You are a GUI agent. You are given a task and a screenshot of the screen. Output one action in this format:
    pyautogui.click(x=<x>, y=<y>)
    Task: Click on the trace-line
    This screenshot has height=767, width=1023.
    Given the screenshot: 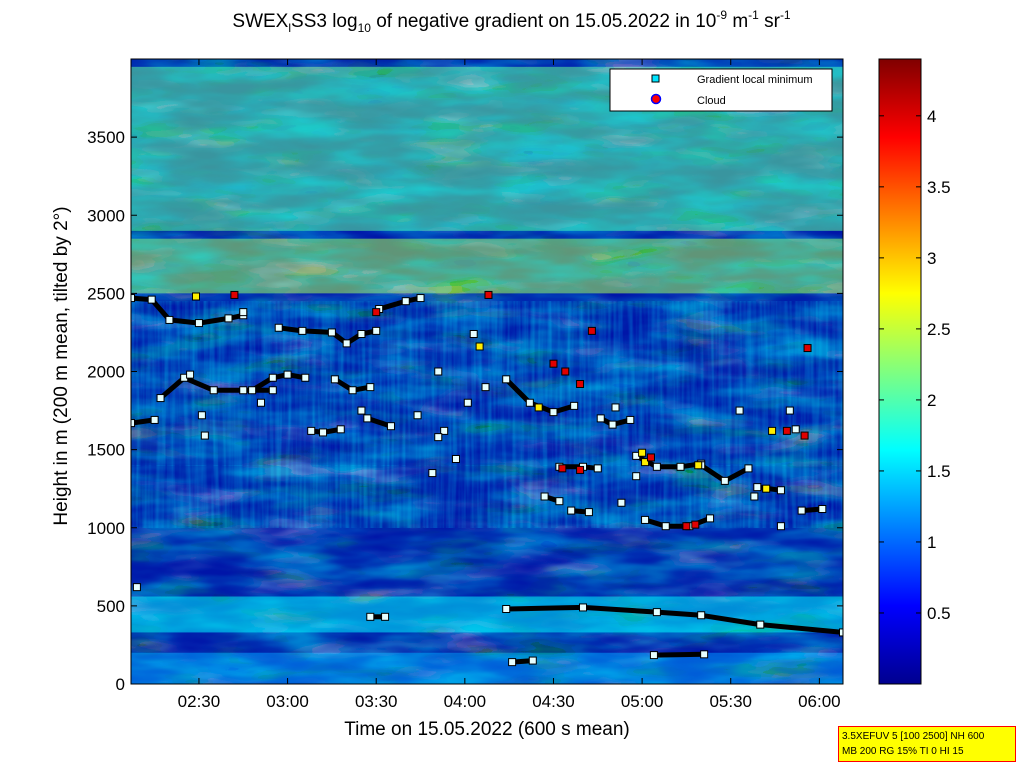 What is the action you would take?
    pyautogui.click(x=674, y=619)
    